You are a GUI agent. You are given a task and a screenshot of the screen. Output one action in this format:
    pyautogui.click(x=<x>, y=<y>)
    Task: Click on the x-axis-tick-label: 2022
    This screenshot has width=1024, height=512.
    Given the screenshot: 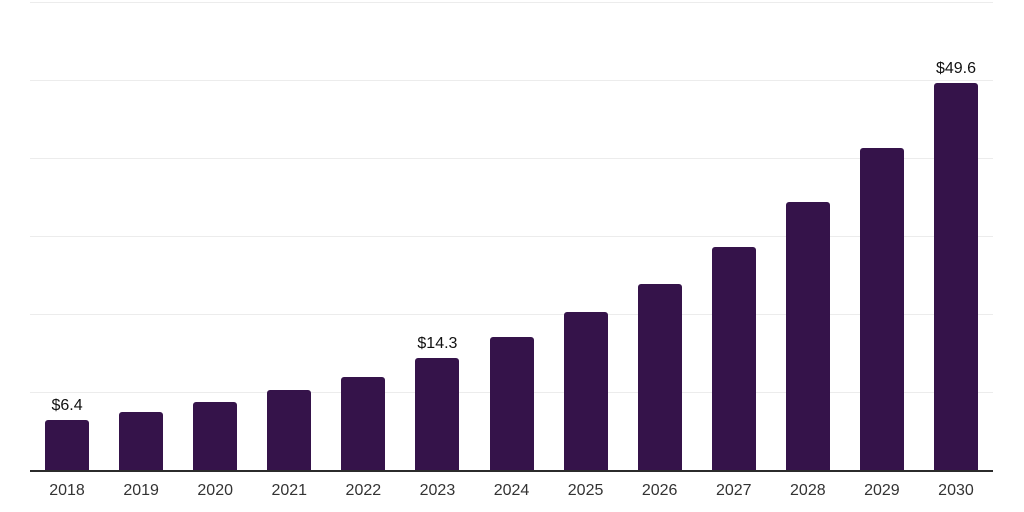 What is the action you would take?
    pyautogui.click(x=363, y=490)
    